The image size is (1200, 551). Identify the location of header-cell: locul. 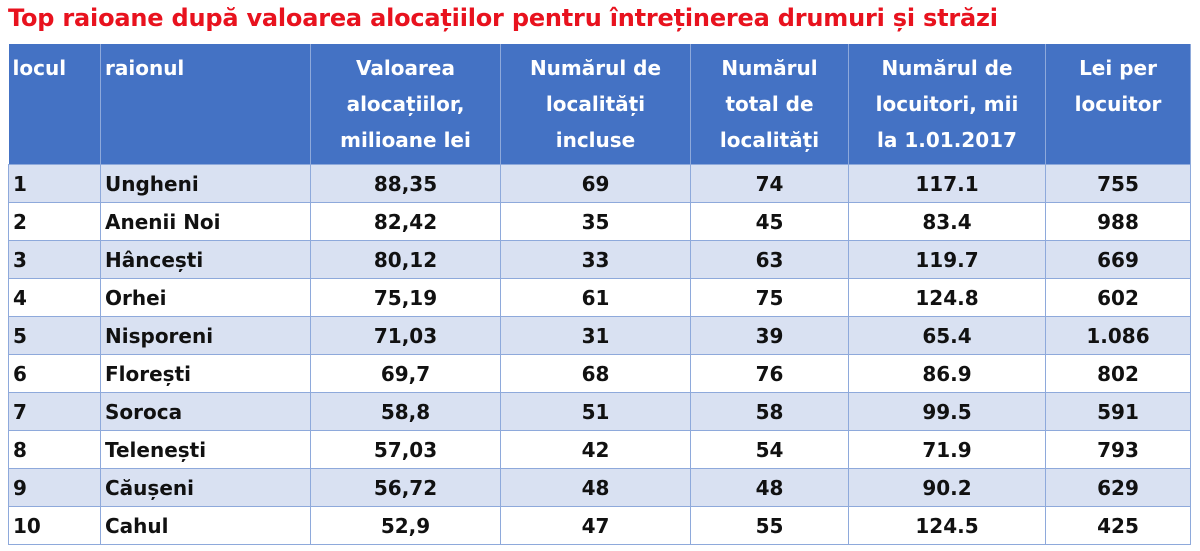
(54, 104).